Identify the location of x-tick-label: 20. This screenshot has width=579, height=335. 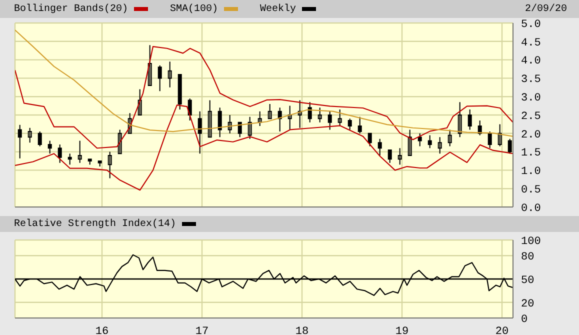
(502, 330).